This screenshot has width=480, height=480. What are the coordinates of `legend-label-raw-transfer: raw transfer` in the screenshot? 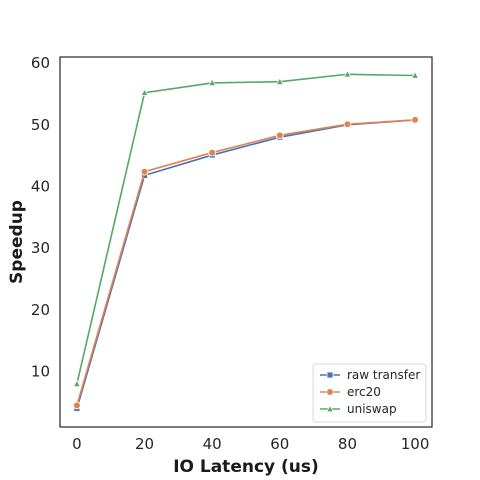 It's located at (383, 375).